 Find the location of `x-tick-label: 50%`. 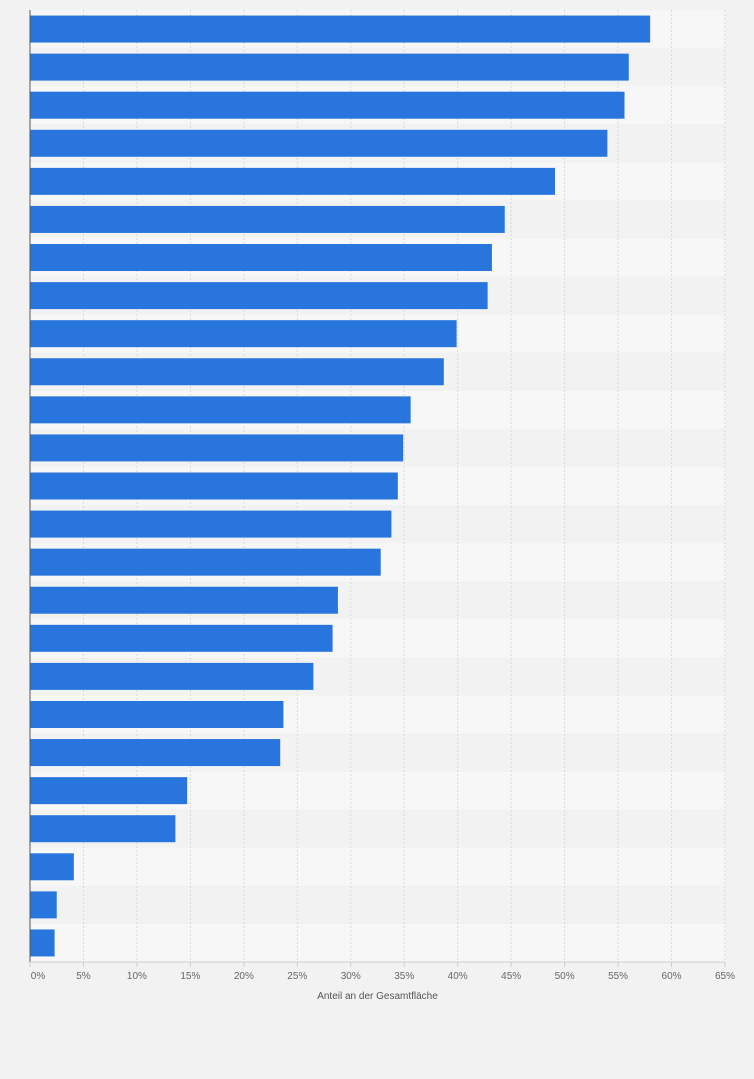

x-tick-label: 50% is located at coordinates (565, 976).